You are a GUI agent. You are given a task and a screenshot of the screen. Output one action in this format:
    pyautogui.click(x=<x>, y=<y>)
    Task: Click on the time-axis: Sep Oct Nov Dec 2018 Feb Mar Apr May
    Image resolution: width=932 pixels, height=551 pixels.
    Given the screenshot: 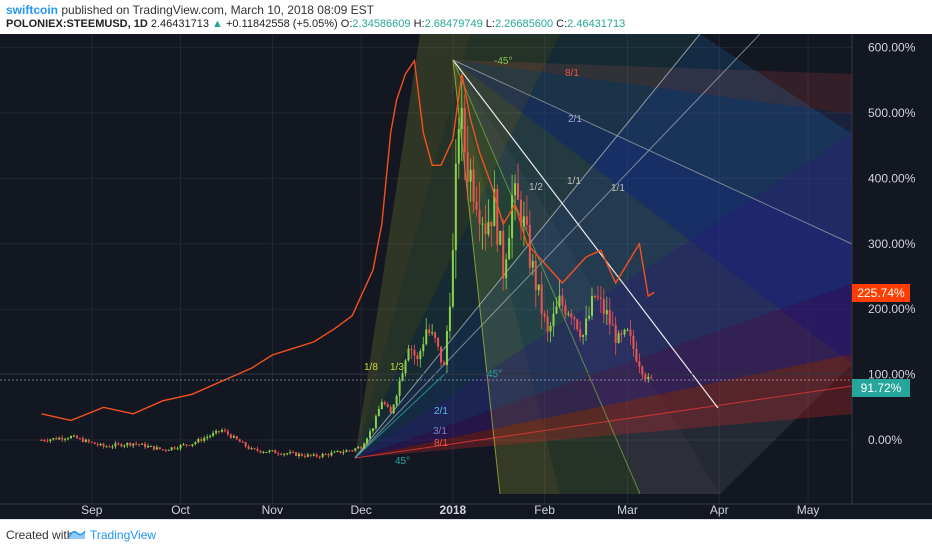 What is the action you would take?
    pyautogui.click(x=450, y=510)
    